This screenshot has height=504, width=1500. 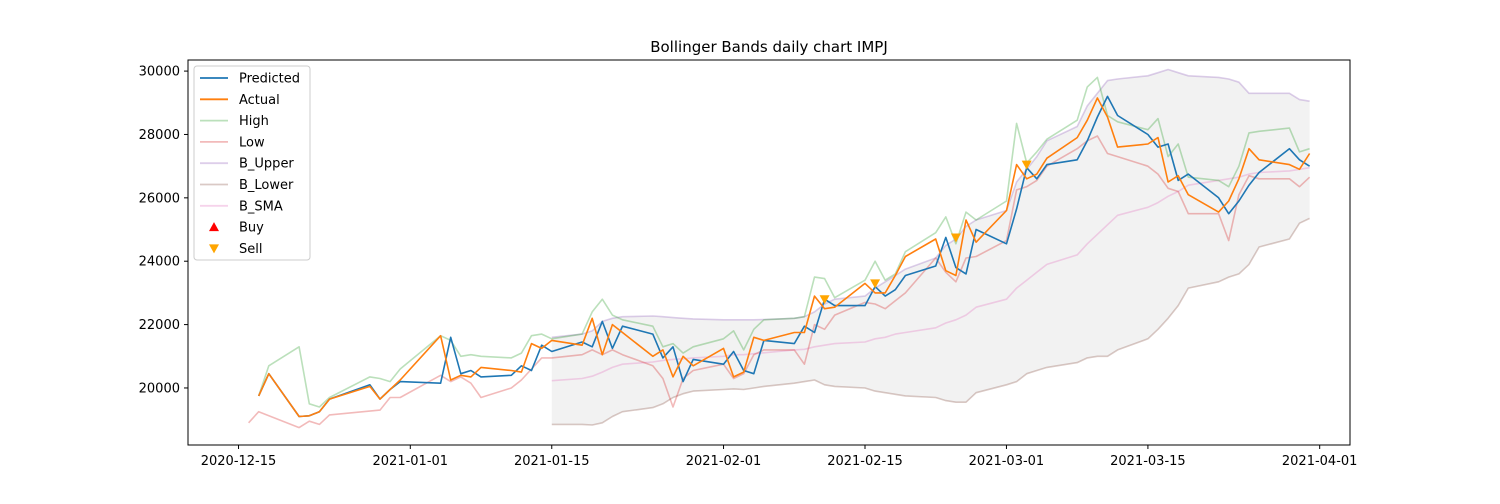 I want to click on chart-title: Bollinger Bands daily chart IMPJ, so click(x=769, y=47).